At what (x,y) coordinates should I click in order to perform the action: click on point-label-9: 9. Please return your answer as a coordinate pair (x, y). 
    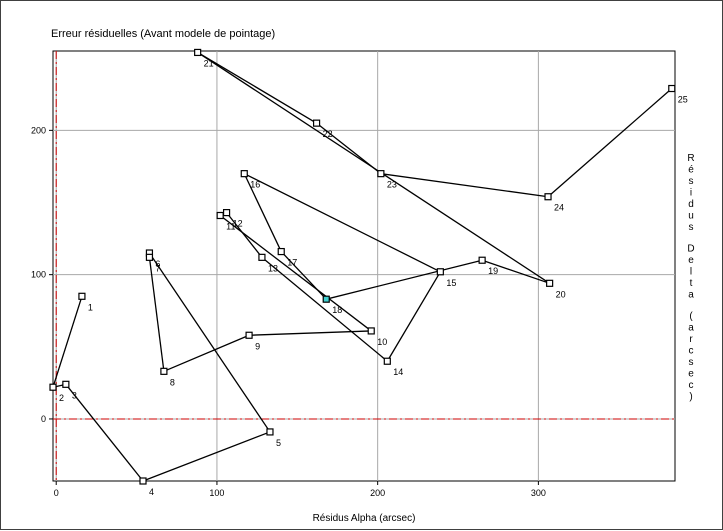
    Looking at the image, I should click on (257, 346).